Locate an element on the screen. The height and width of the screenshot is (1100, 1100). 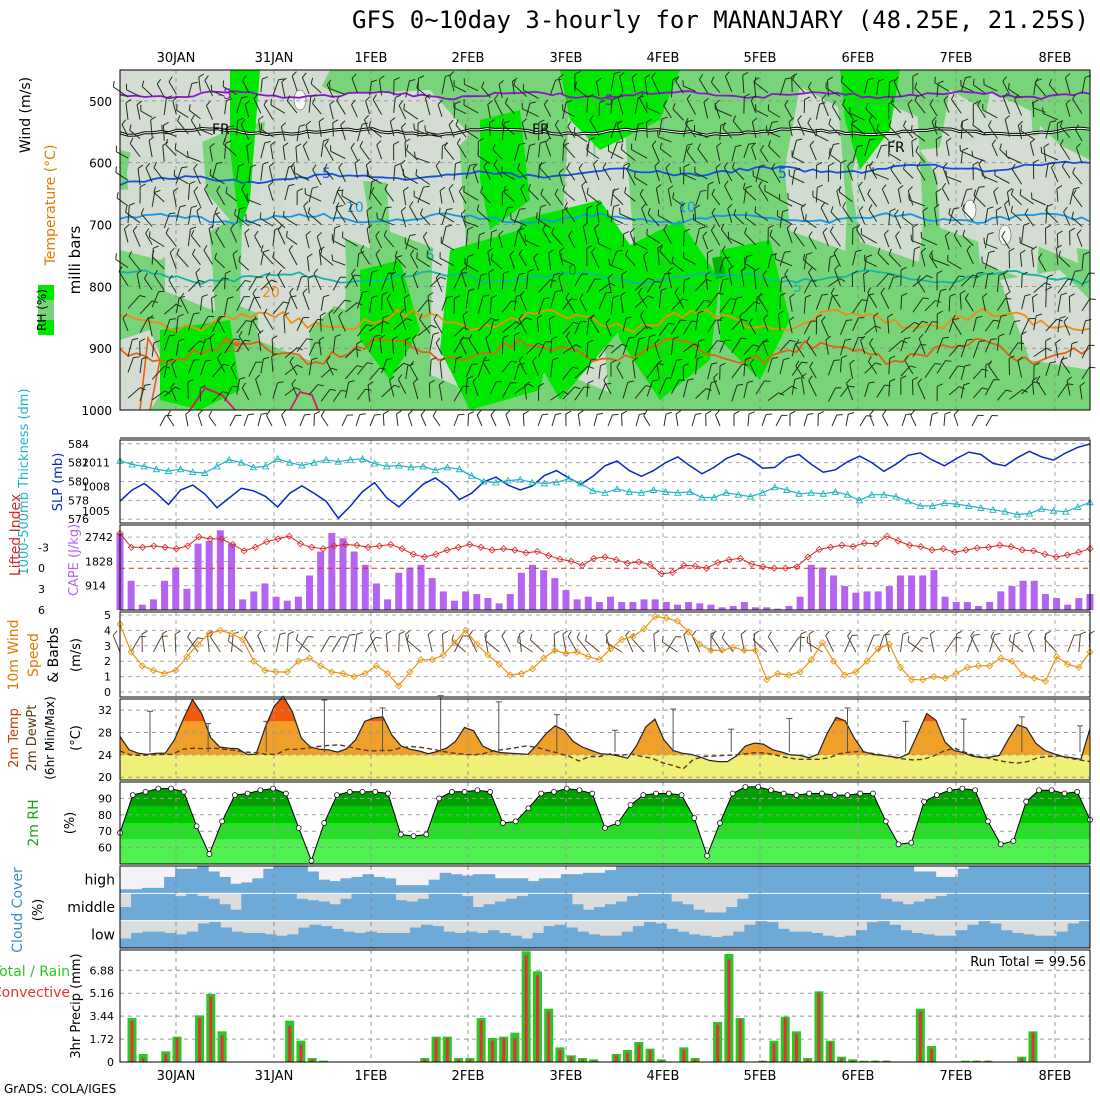
axis-label-wind: Wind (m/s) is located at coordinates (26, 115).